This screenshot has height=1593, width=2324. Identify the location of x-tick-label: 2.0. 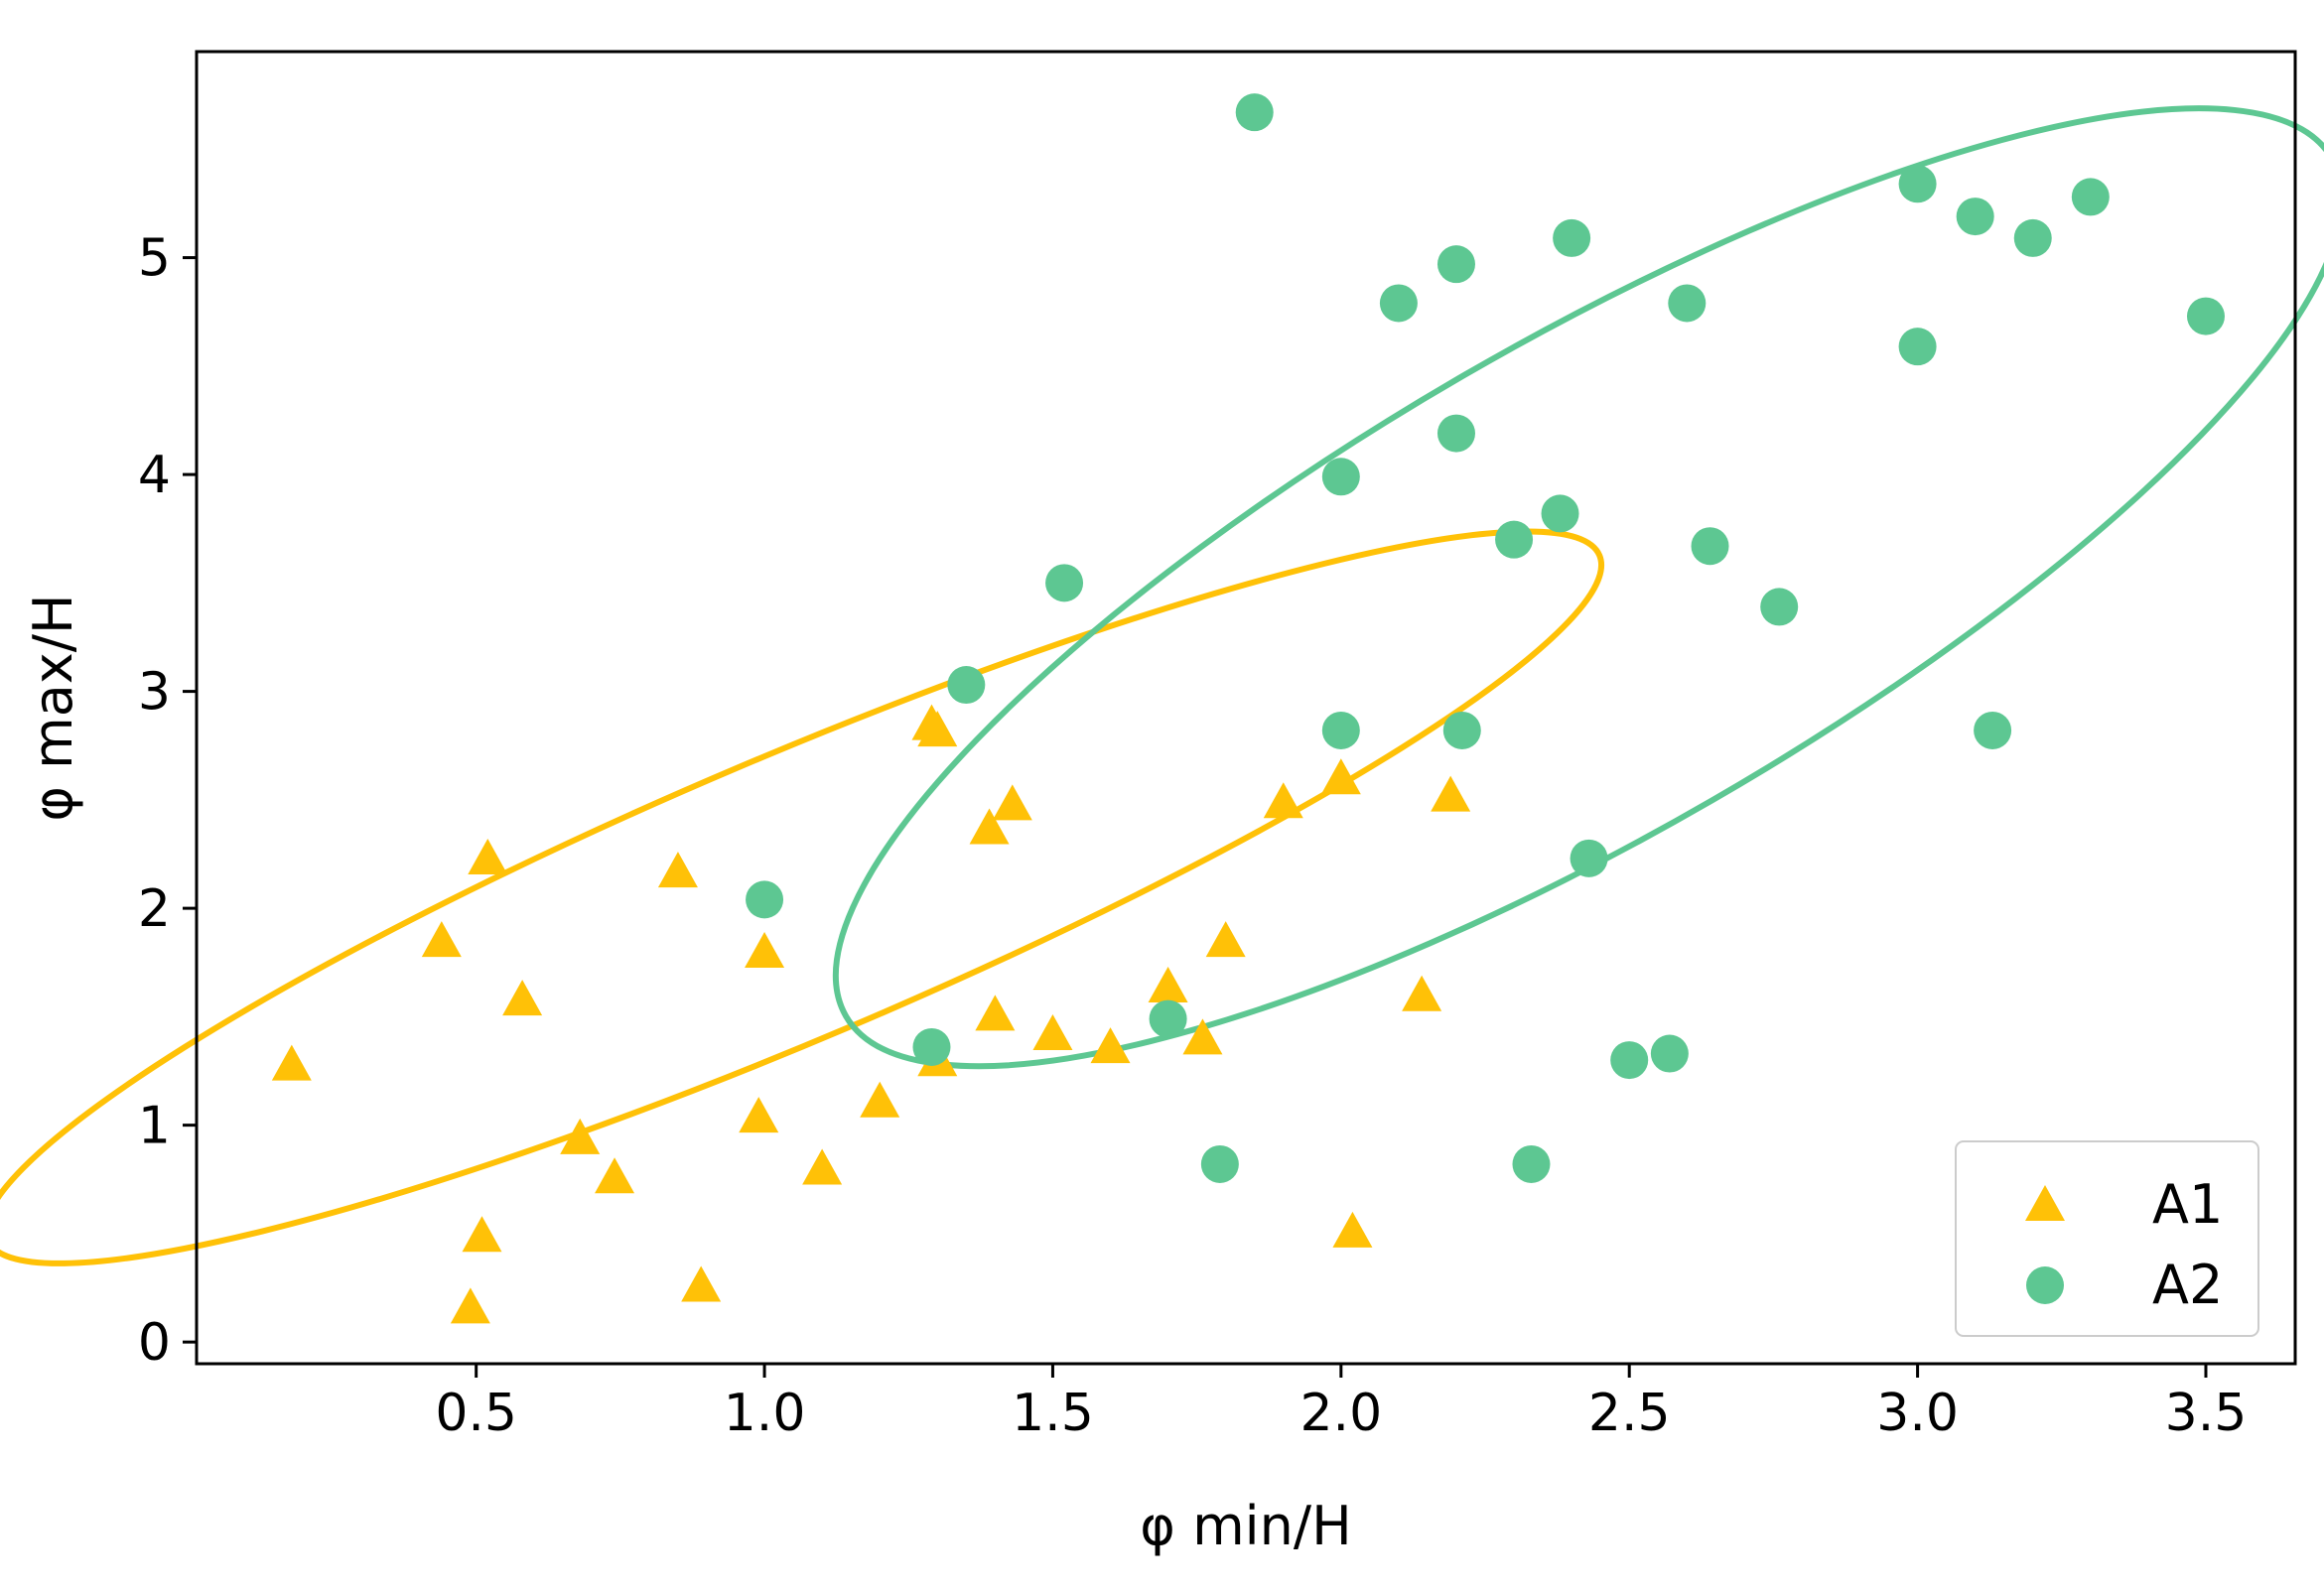
(1341, 1414).